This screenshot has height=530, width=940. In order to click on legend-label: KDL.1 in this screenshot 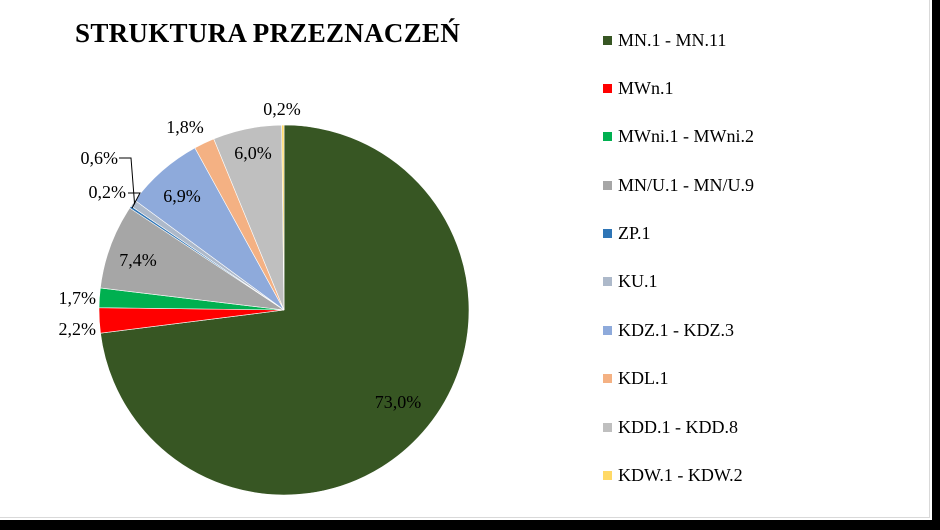, I will do `click(643, 378)`.